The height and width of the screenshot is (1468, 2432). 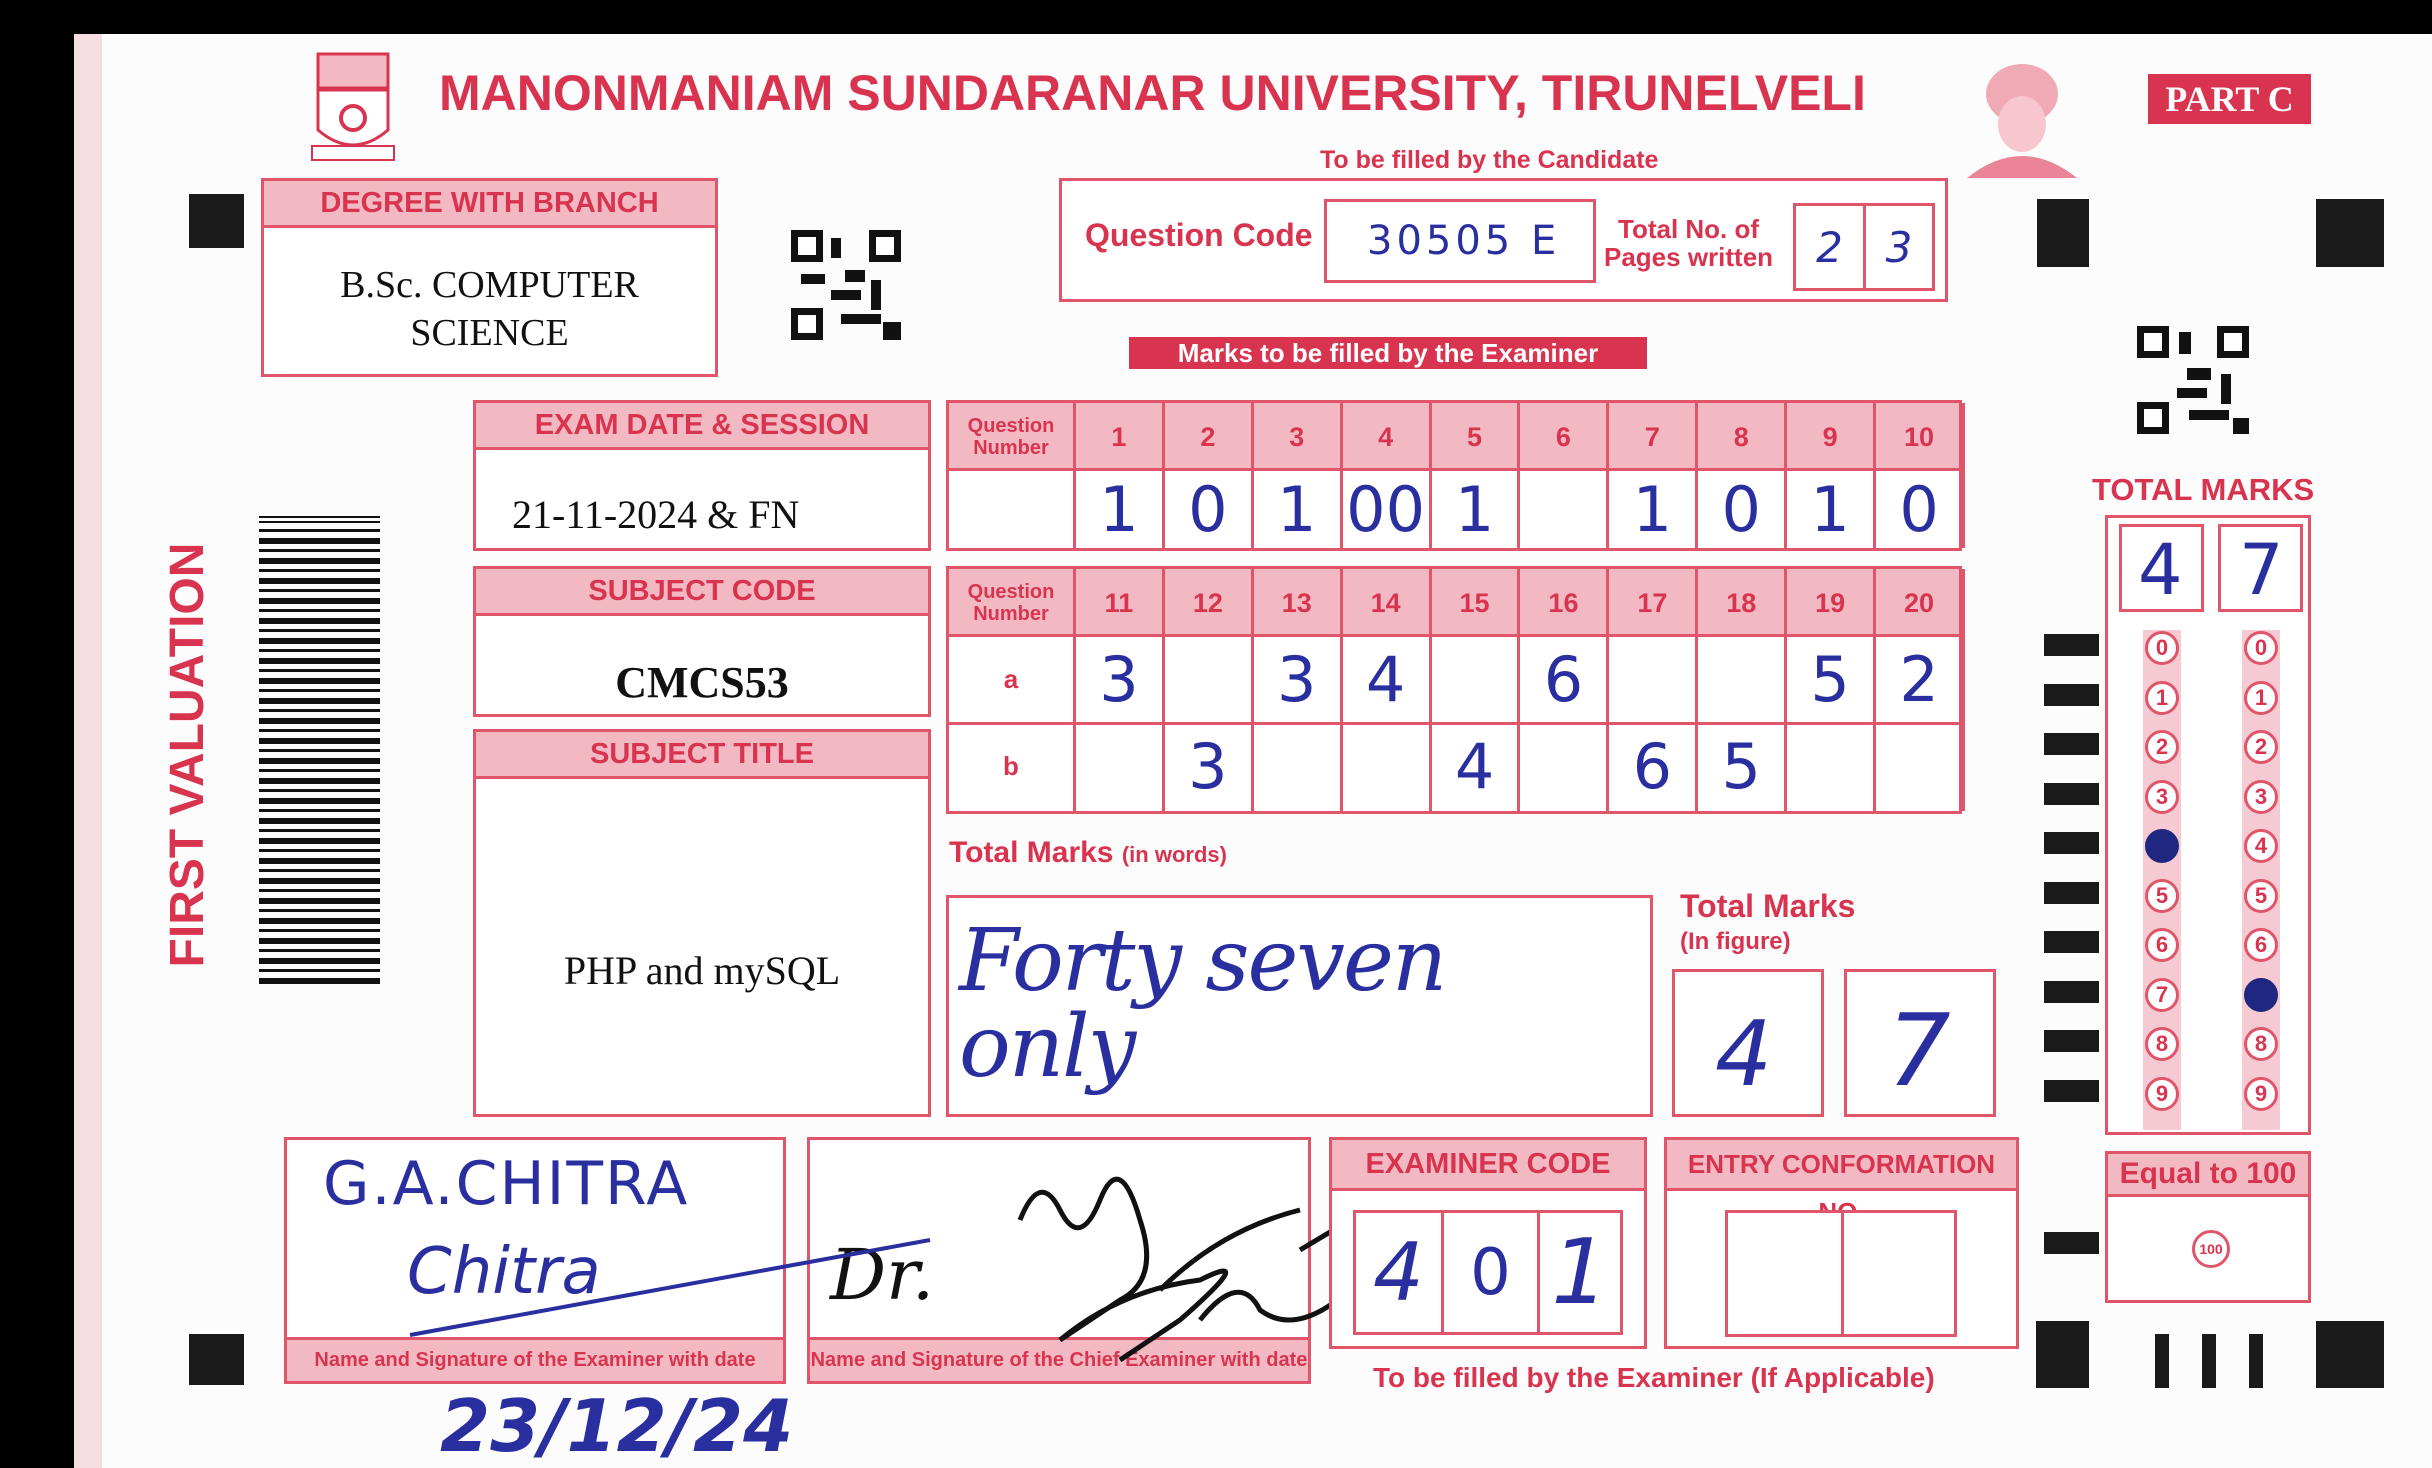 I want to click on total-marks-right-label: TOTAL MARKS, so click(x=2203, y=489).